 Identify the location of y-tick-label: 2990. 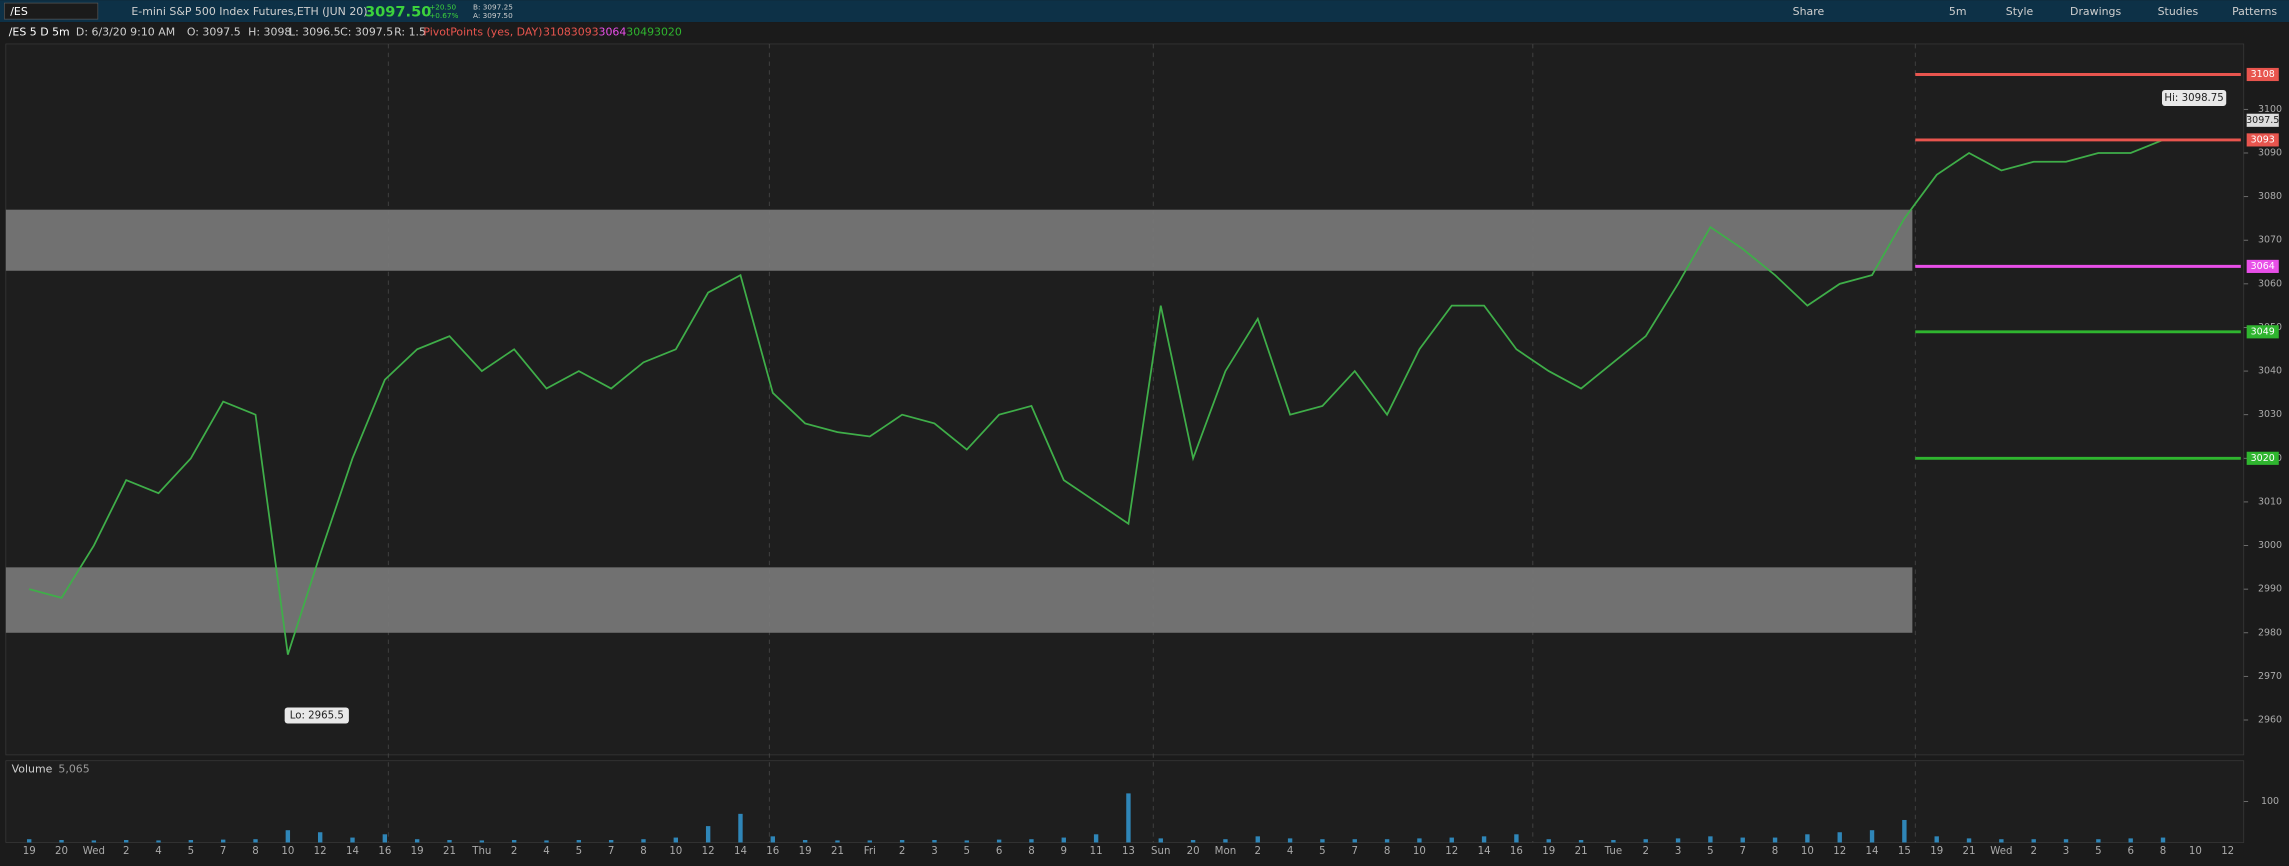
(2270, 589).